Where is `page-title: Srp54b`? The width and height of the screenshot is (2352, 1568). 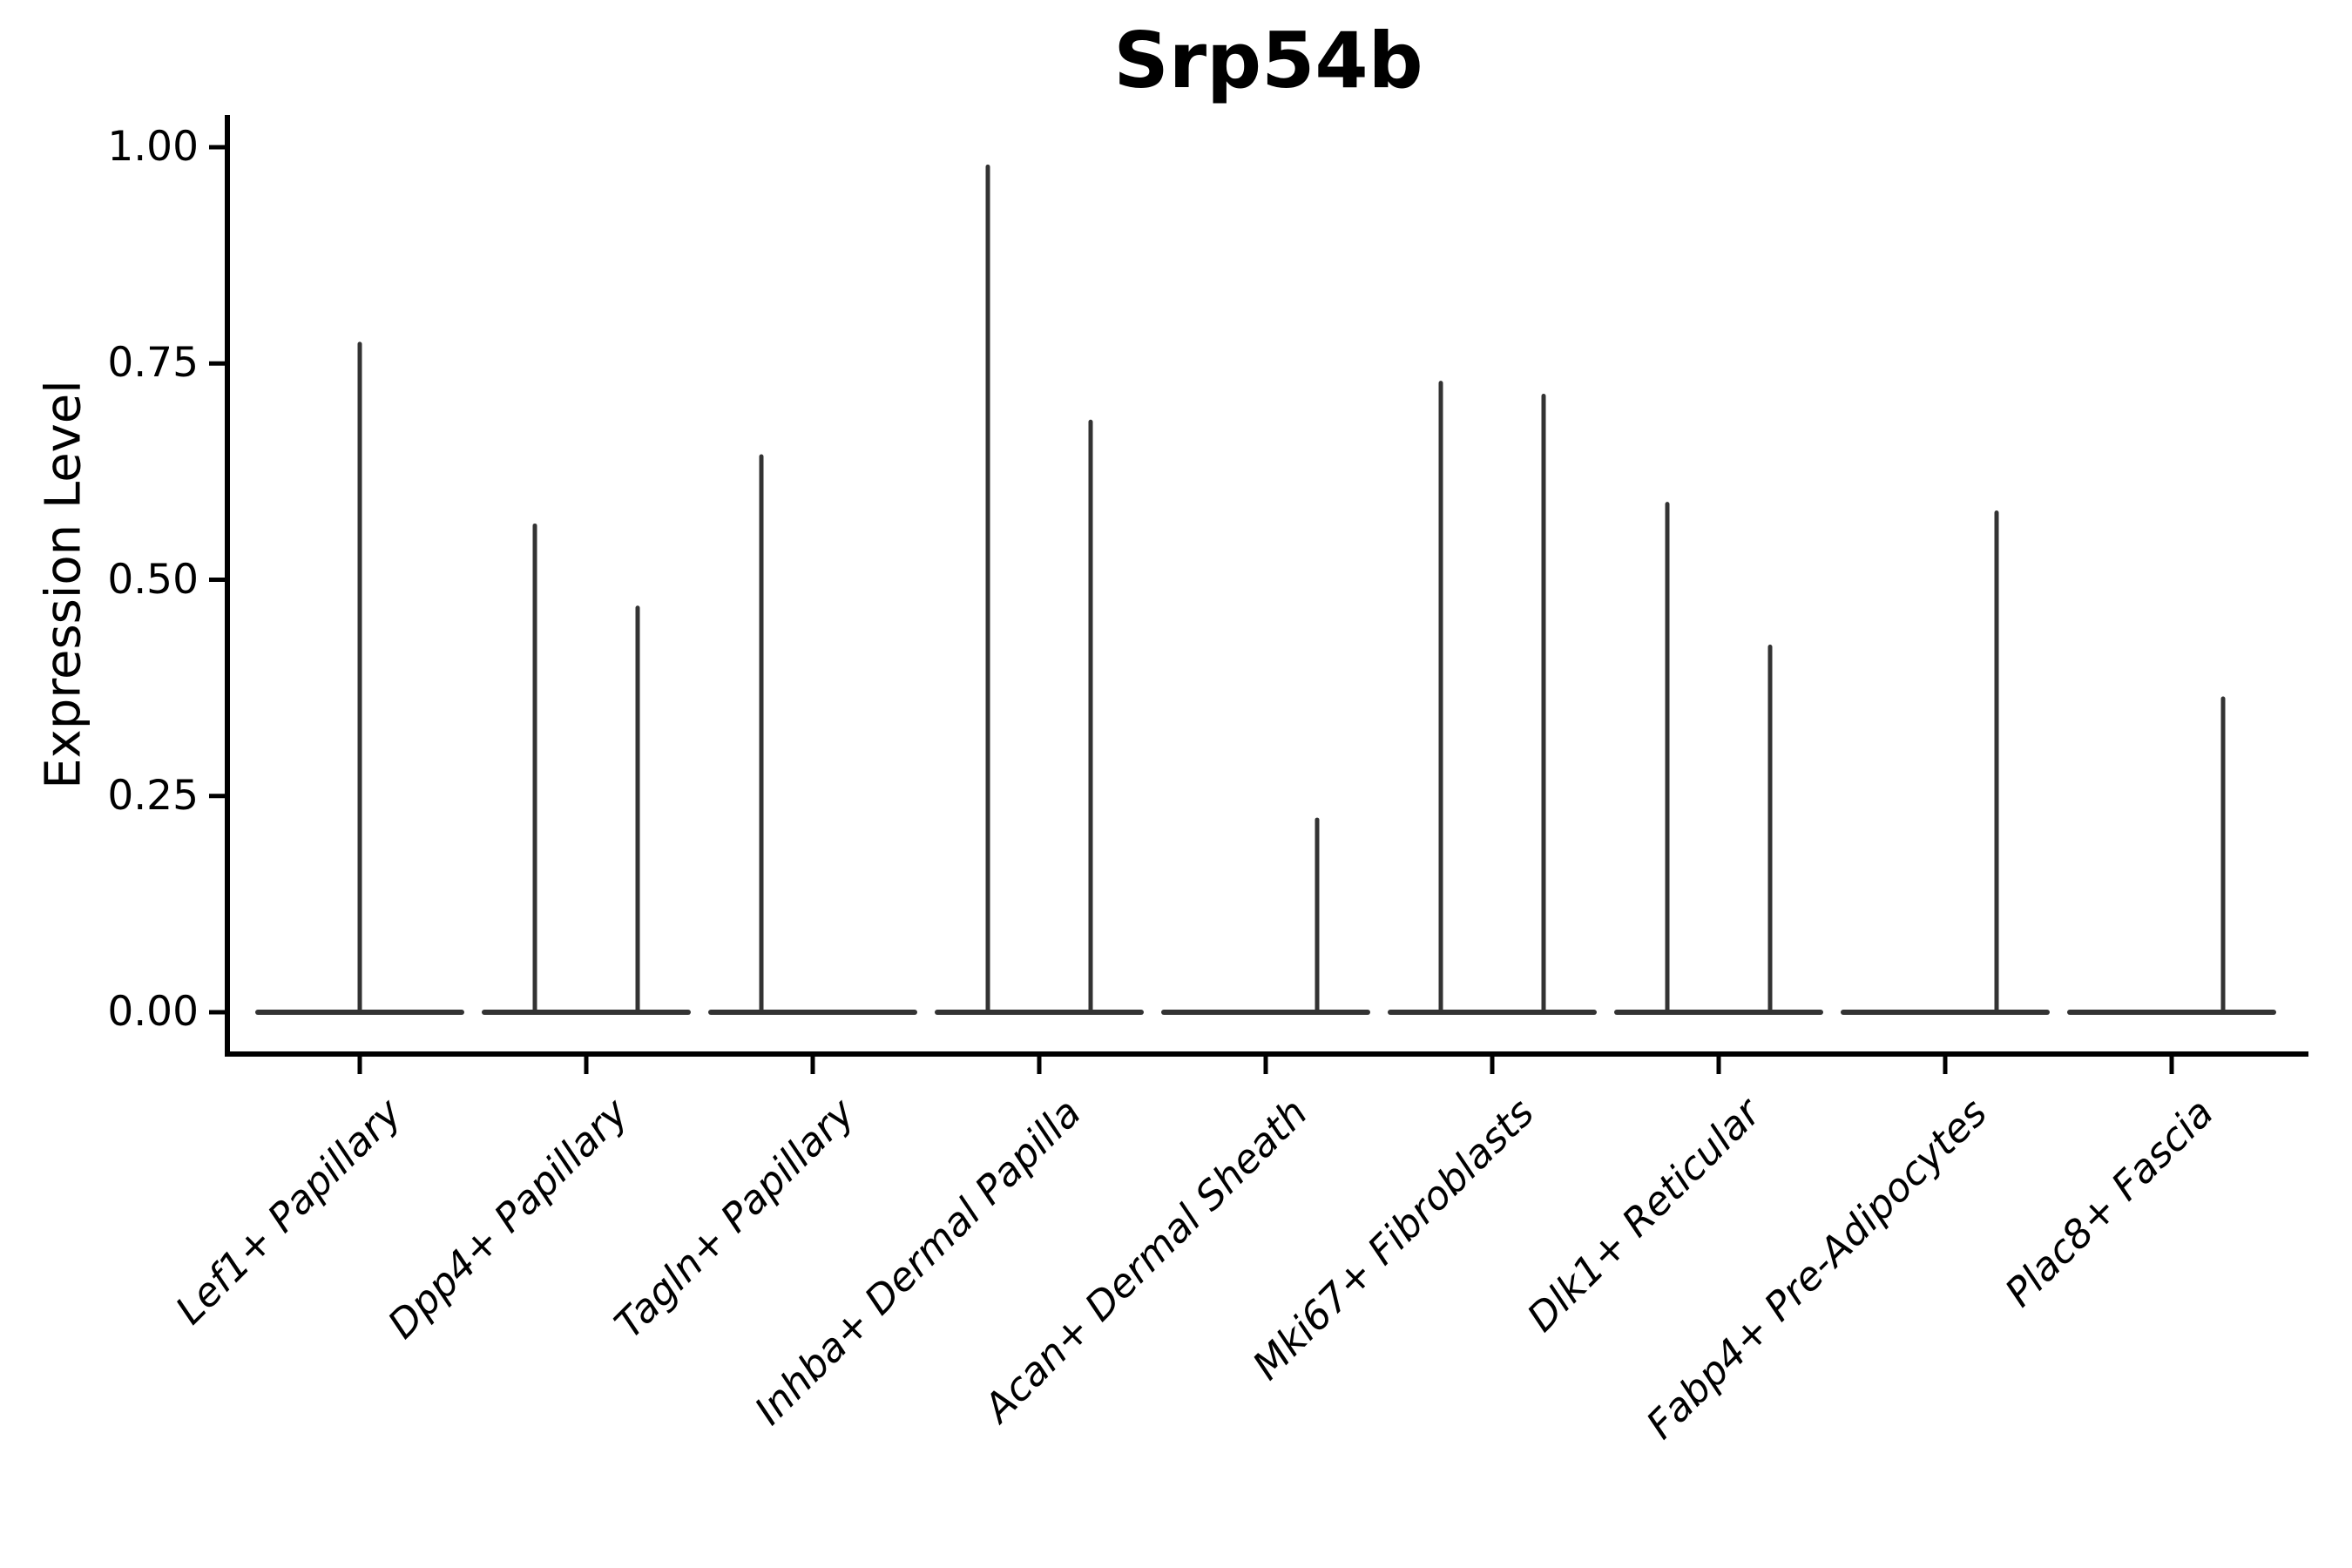 page-title: Srp54b is located at coordinates (1268, 61).